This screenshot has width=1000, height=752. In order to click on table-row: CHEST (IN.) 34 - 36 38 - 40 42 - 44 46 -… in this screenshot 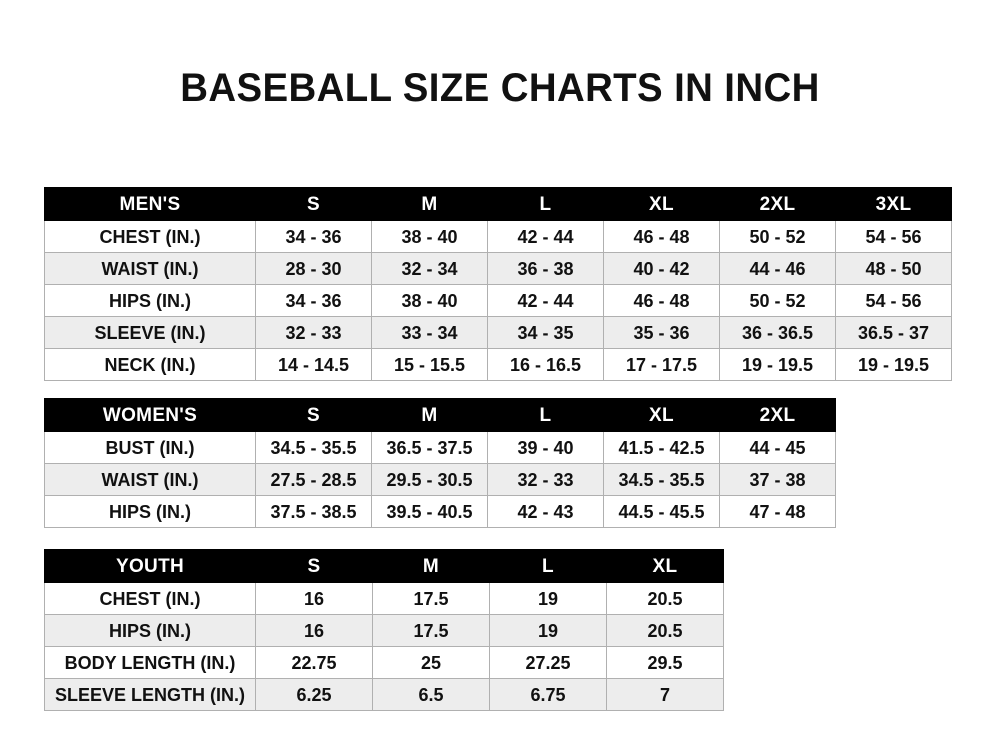, I will do `click(498, 236)`.